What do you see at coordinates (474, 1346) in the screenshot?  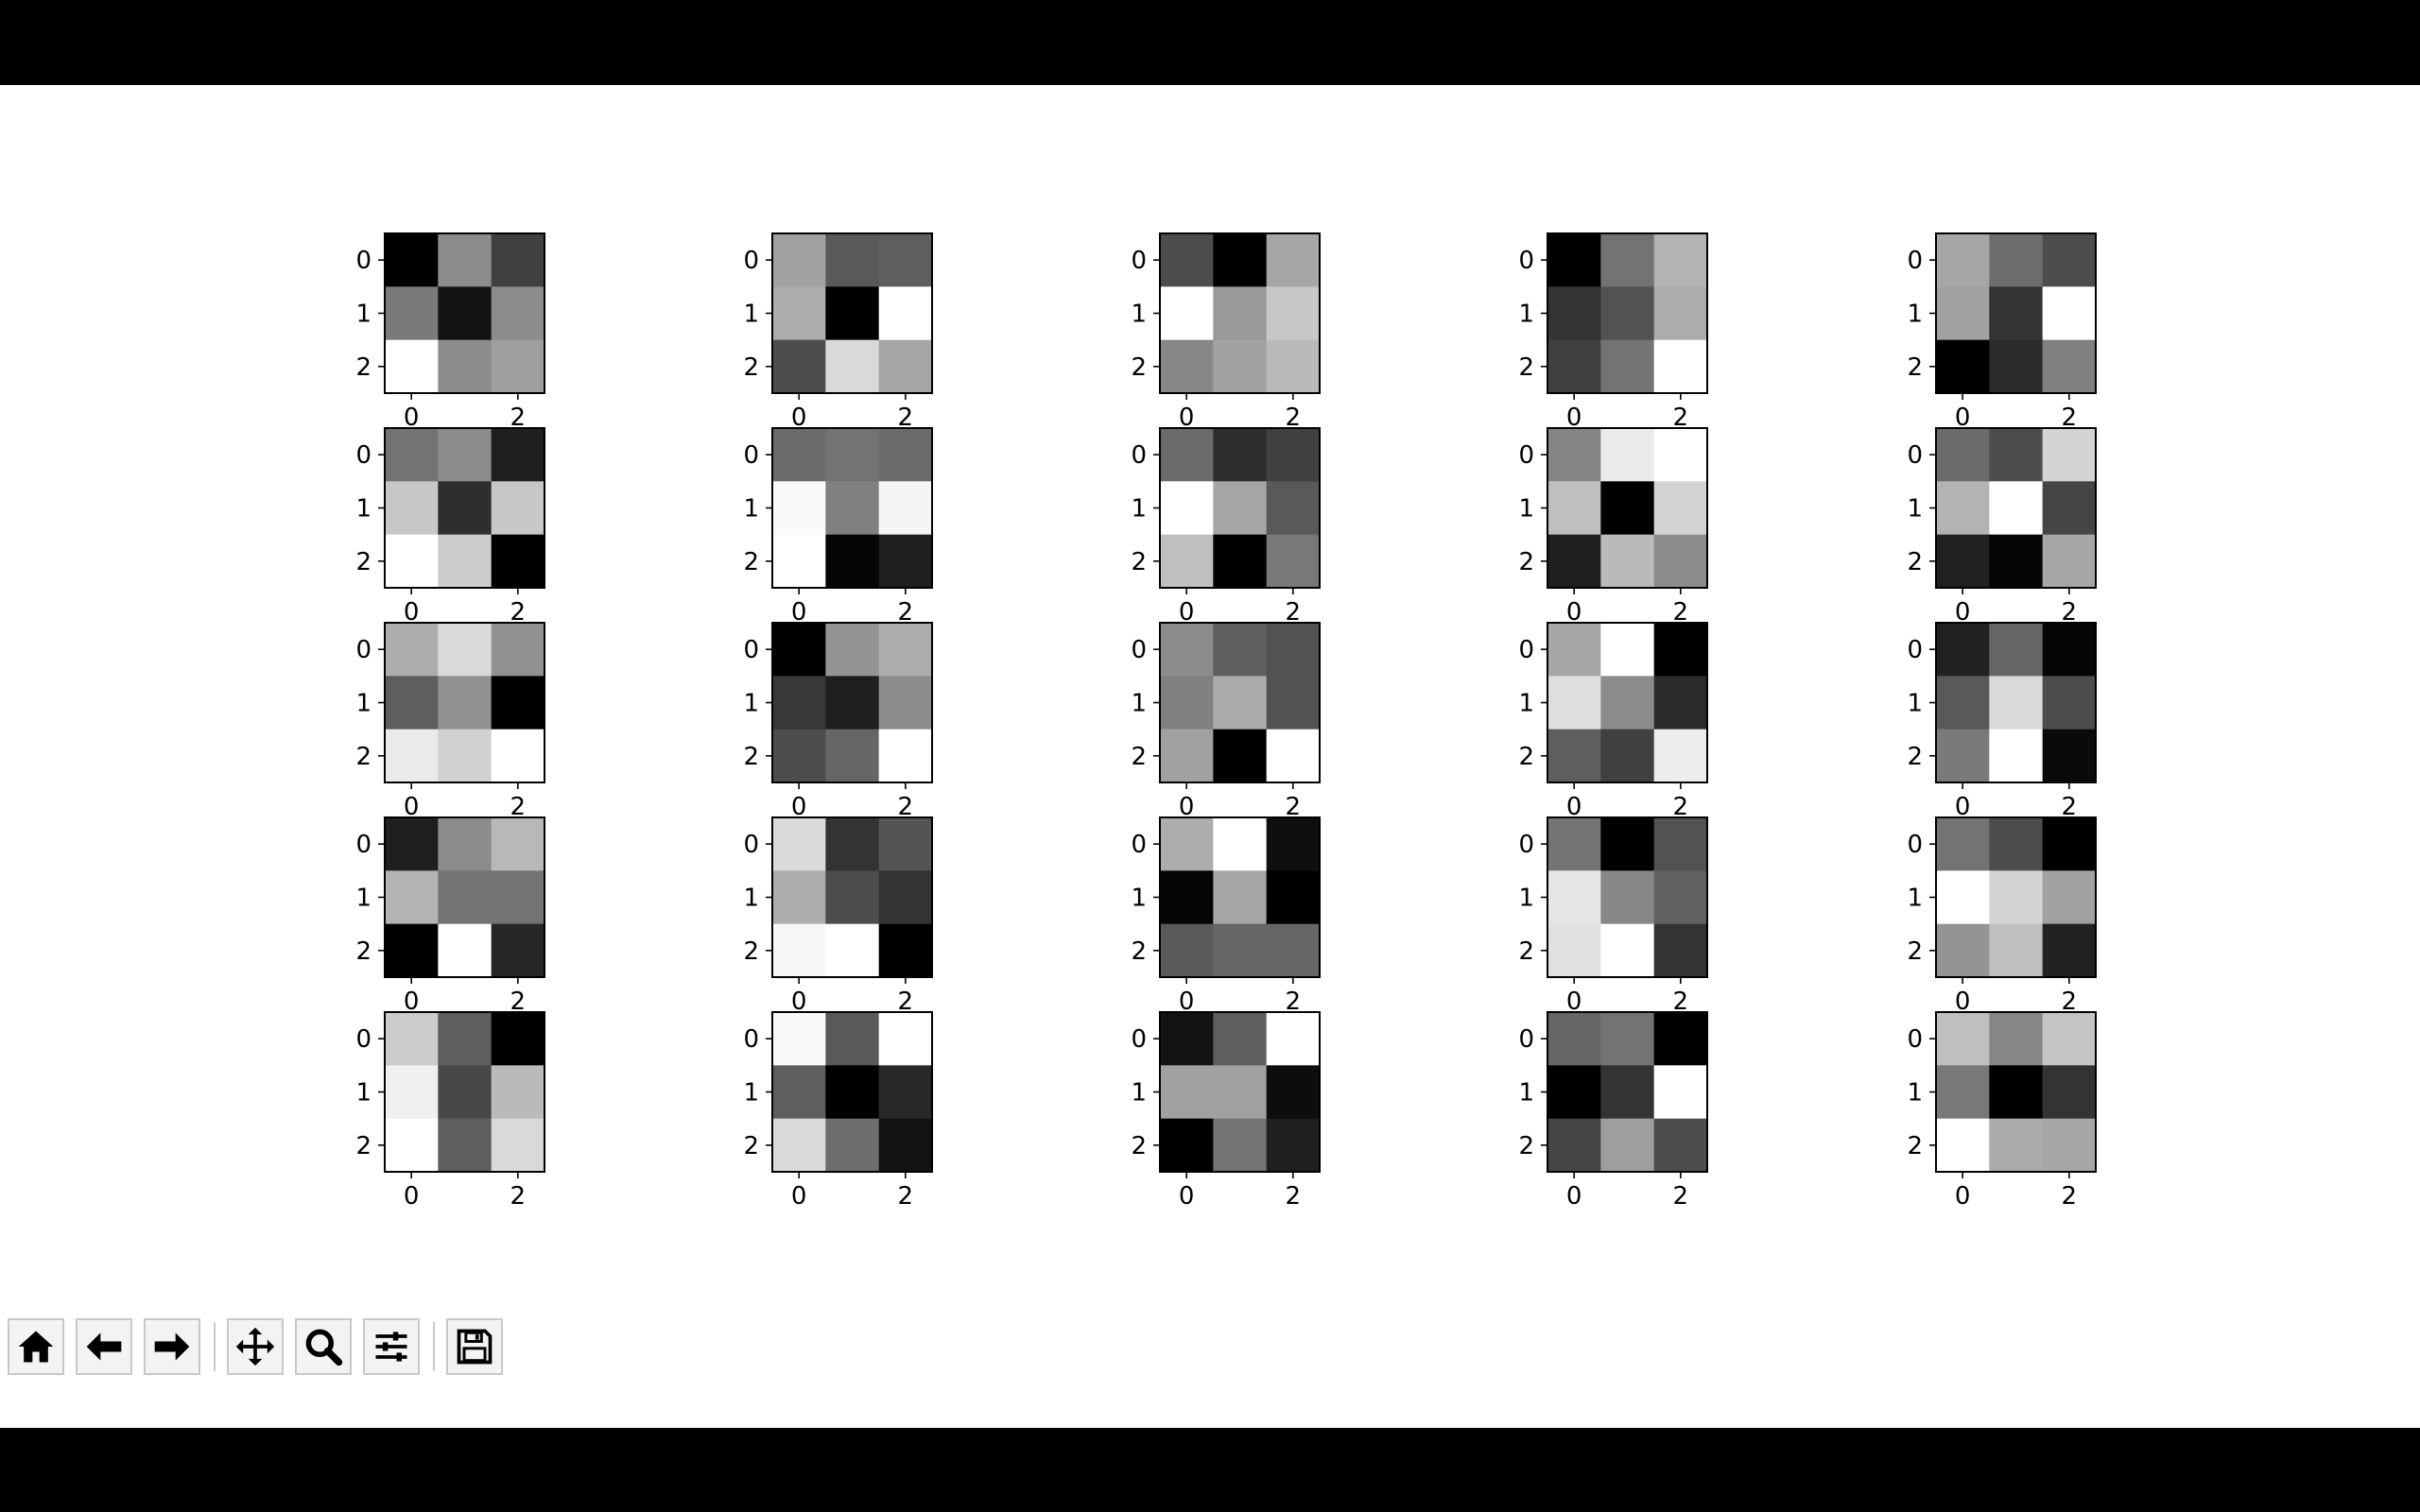 I see `save-button` at bounding box center [474, 1346].